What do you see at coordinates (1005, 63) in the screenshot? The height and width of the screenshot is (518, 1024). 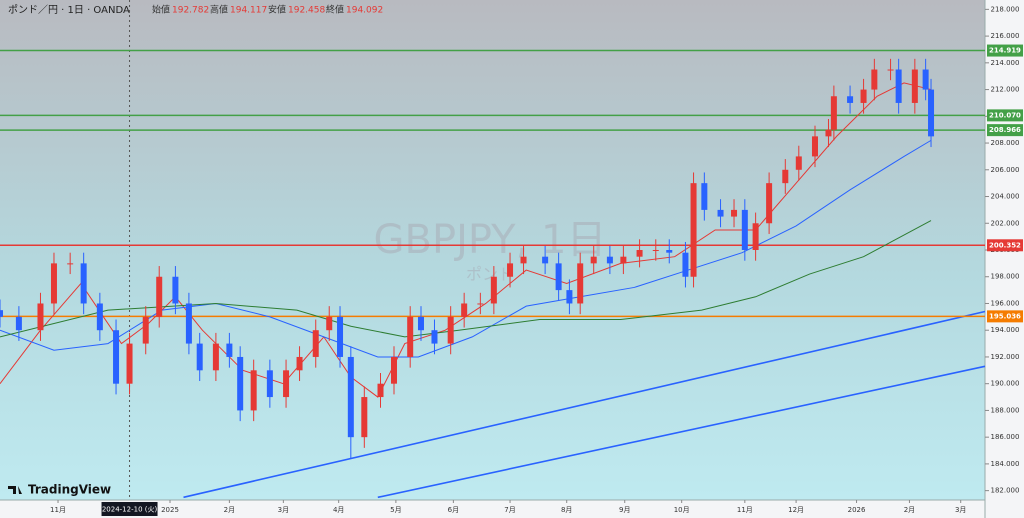 I see `y-tick-label: 214.000` at bounding box center [1005, 63].